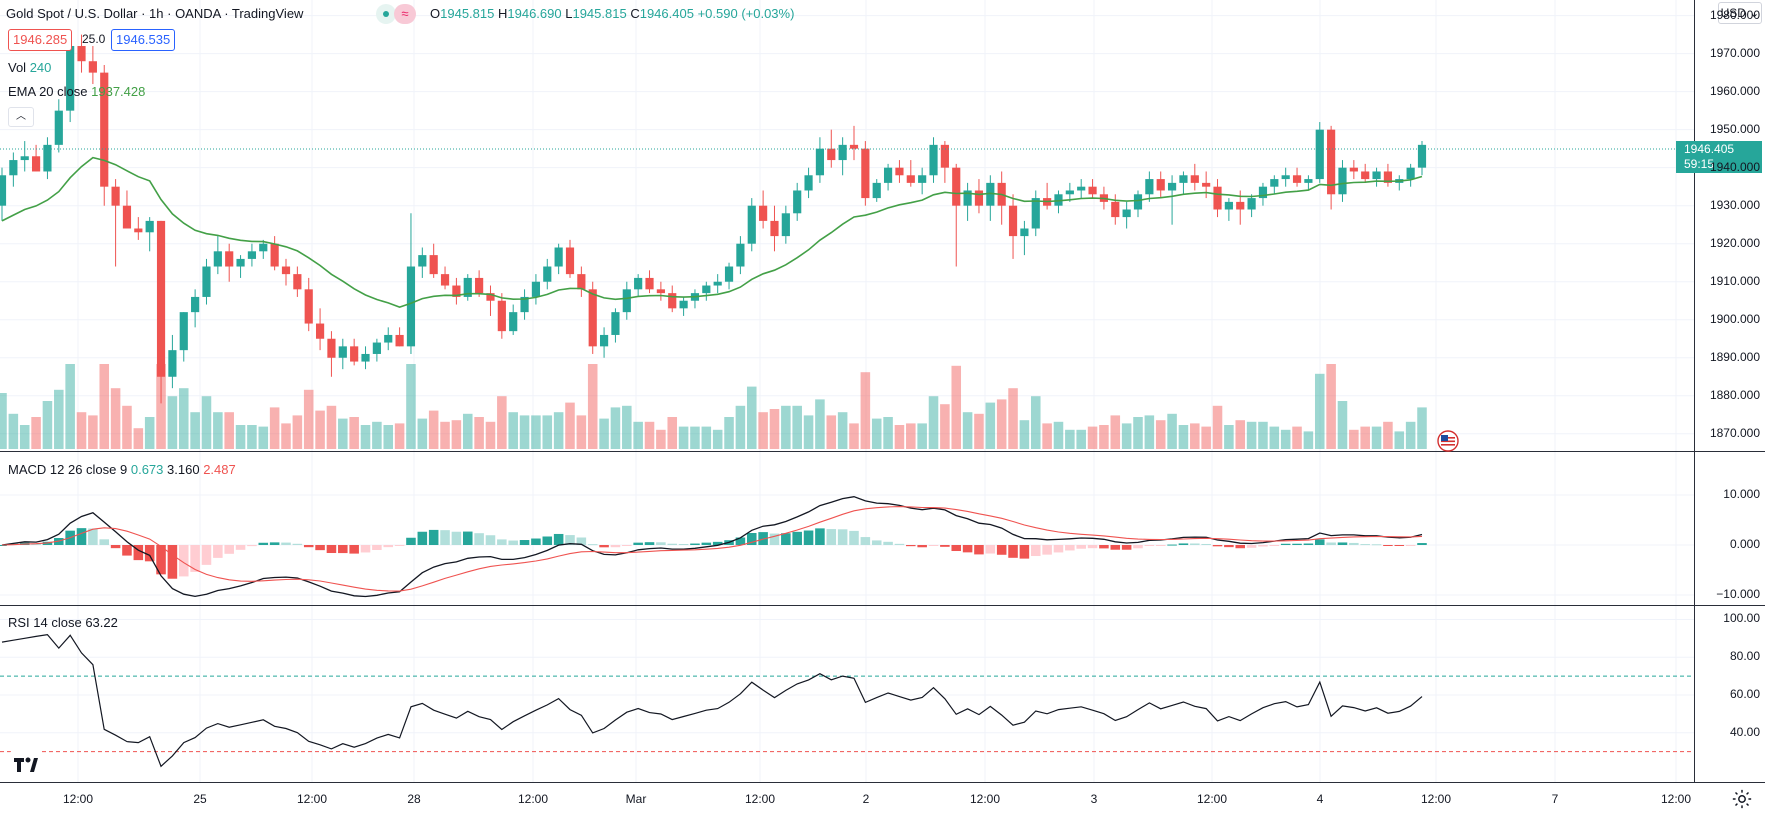 Image resolution: width=1765 pixels, height=814 pixels. Describe the element at coordinates (1734, 242) in the screenshot. I see `price-tick-label: 1920.000` at that location.